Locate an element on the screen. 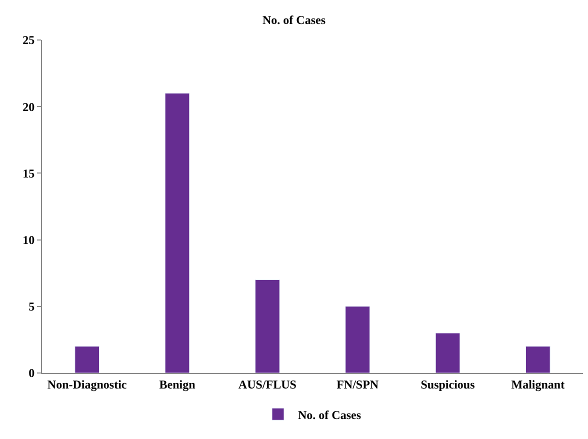 Image resolution: width=588 pixels, height=439 pixels. x-tick-label: Suspicious is located at coordinates (448, 384).